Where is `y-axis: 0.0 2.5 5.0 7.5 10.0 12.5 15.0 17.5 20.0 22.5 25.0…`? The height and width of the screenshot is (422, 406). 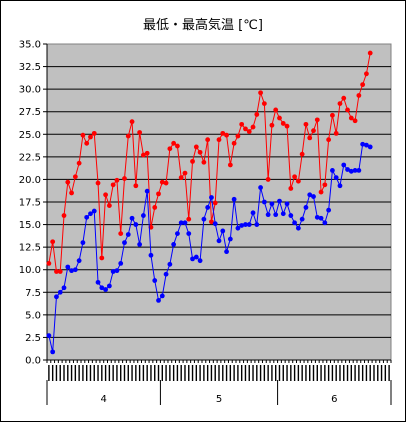 y-axis: 0.0 2.5 5.0 7.5 10.0 12.5 15.0 17.5 20.0 22.5 25.0… is located at coordinates (33, 203).